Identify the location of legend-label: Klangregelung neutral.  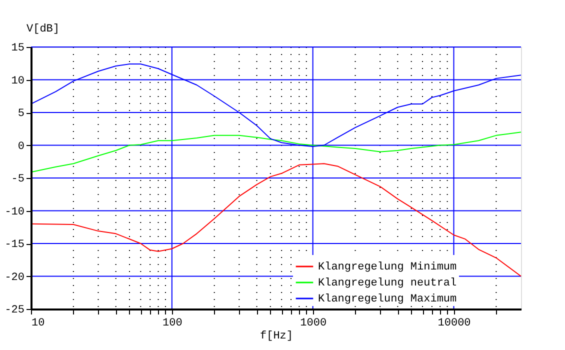
(387, 284).